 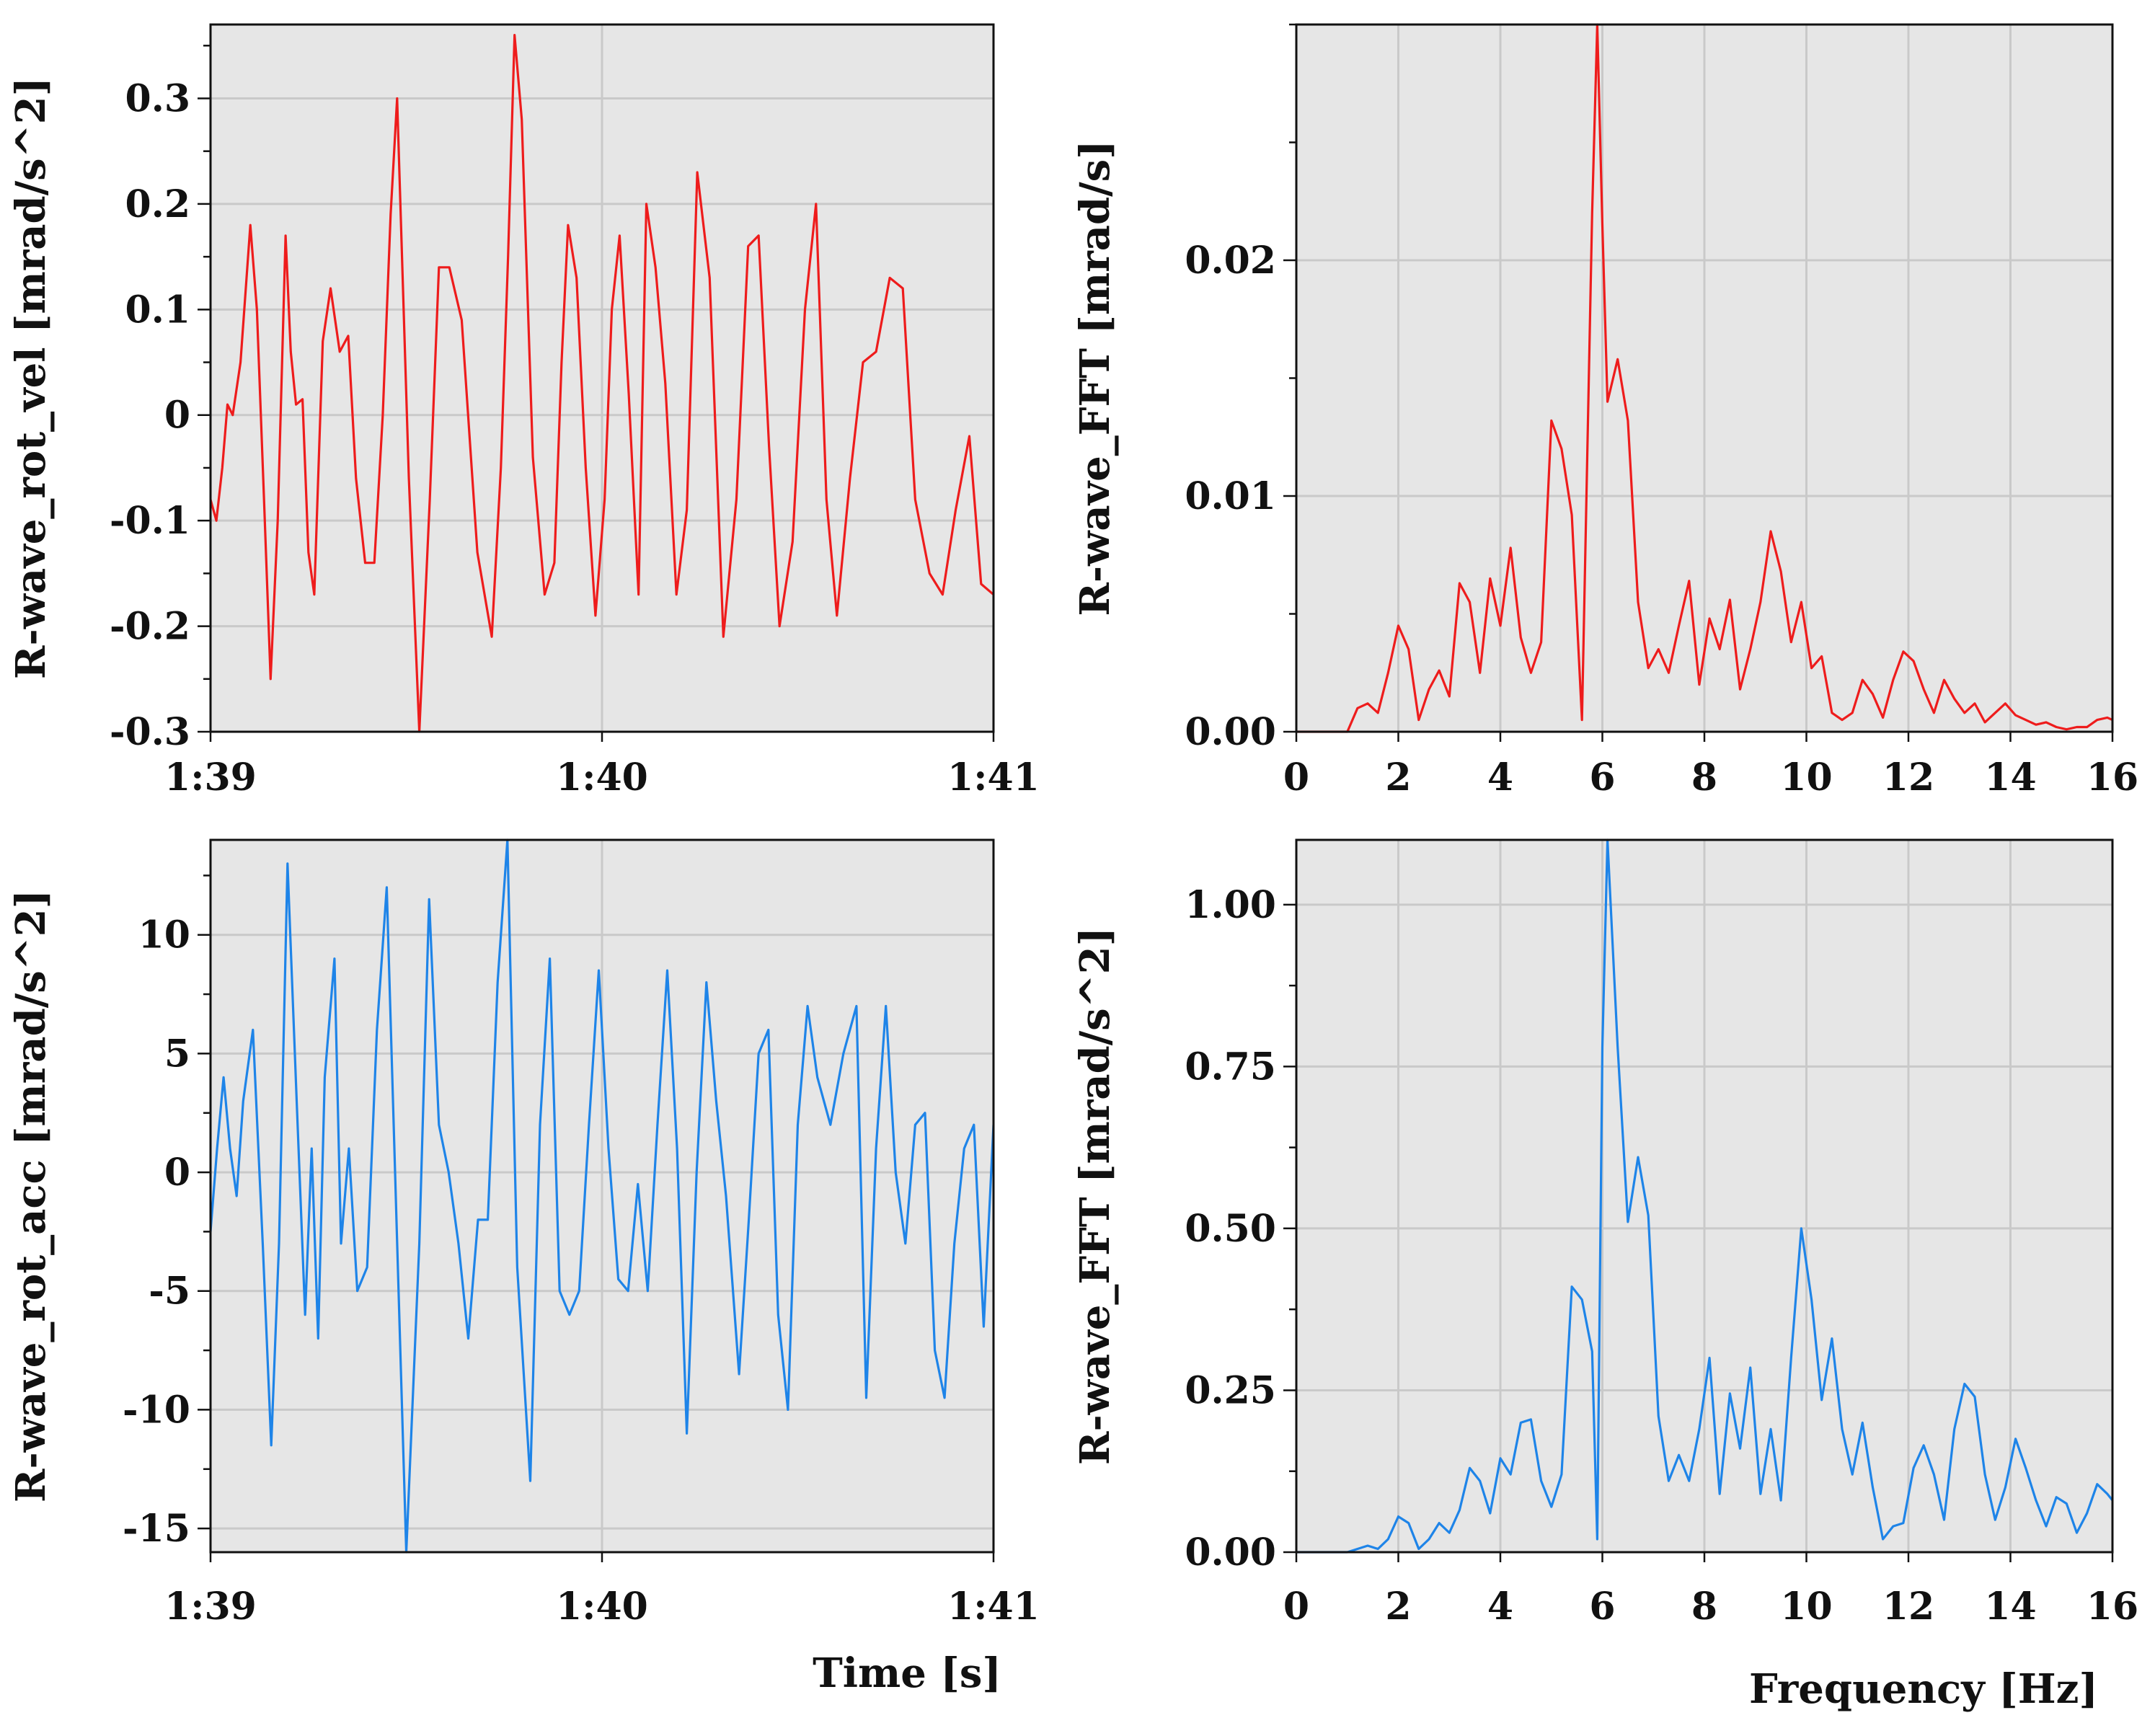 I want to click on y-tick-label: -5, so click(x=169, y=1292).